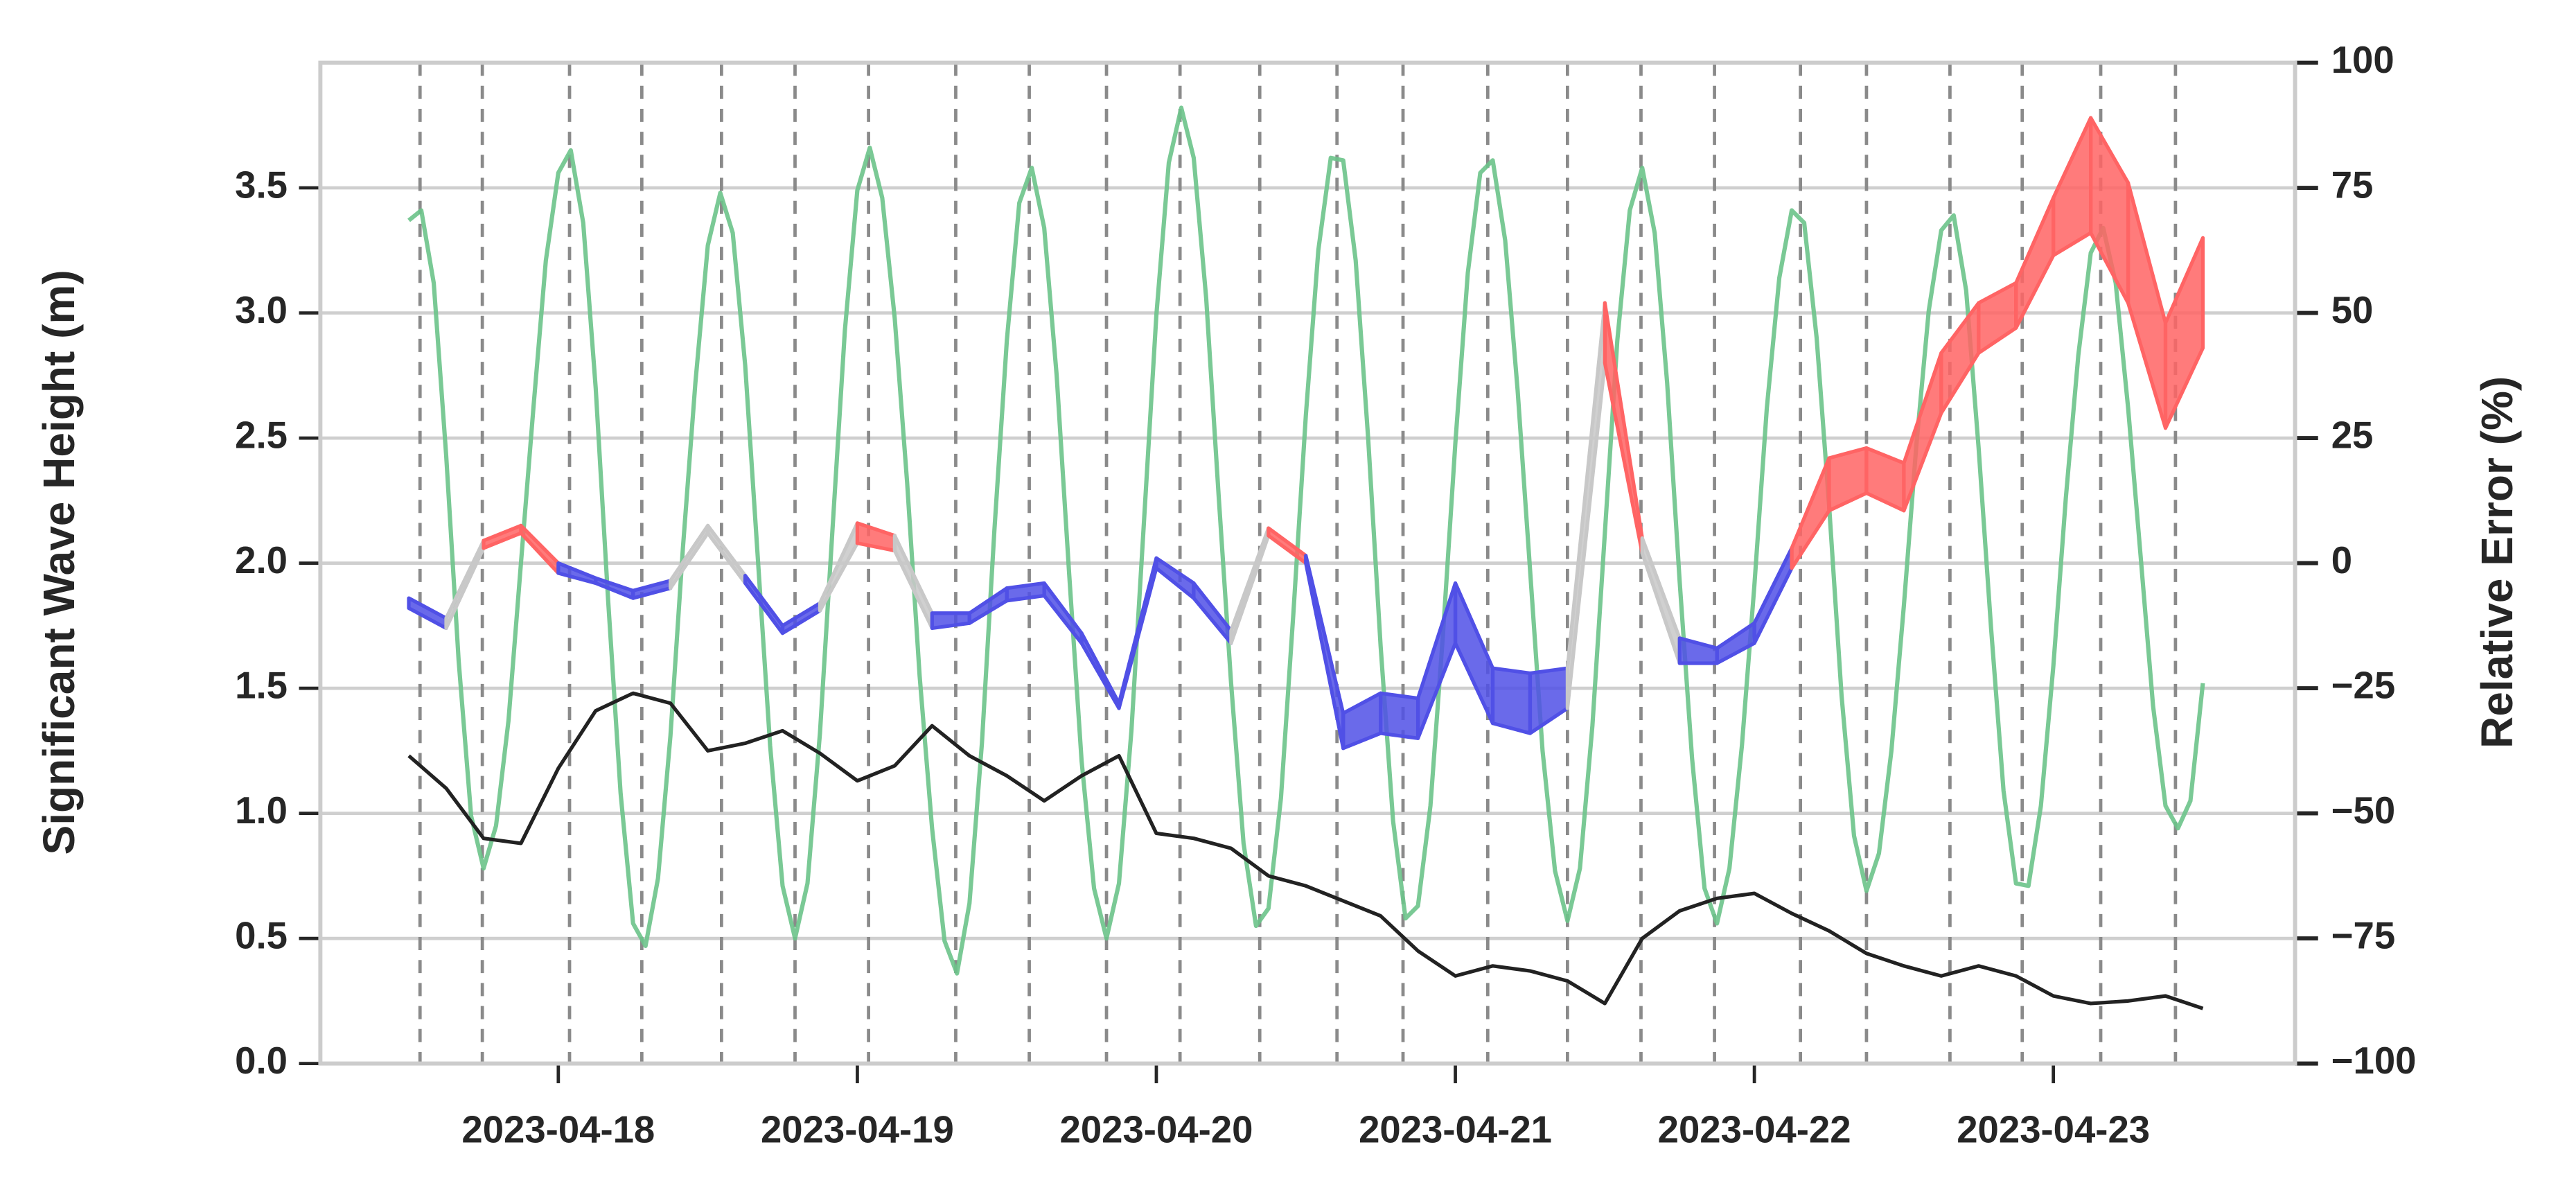 The image size is (2576, 1192). What do you see at coordinates (2374, 1061) in the screenshot?
I see `y2-tick-label: −100` at bounding box center [2374, 1061].